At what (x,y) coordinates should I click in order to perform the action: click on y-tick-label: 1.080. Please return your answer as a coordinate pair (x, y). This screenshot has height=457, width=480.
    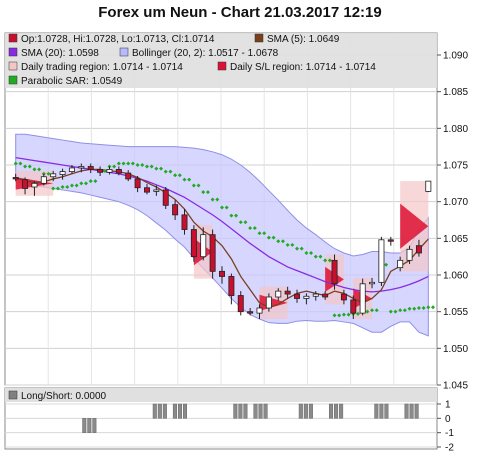
    Looking at the image, I should click on (455, 129).